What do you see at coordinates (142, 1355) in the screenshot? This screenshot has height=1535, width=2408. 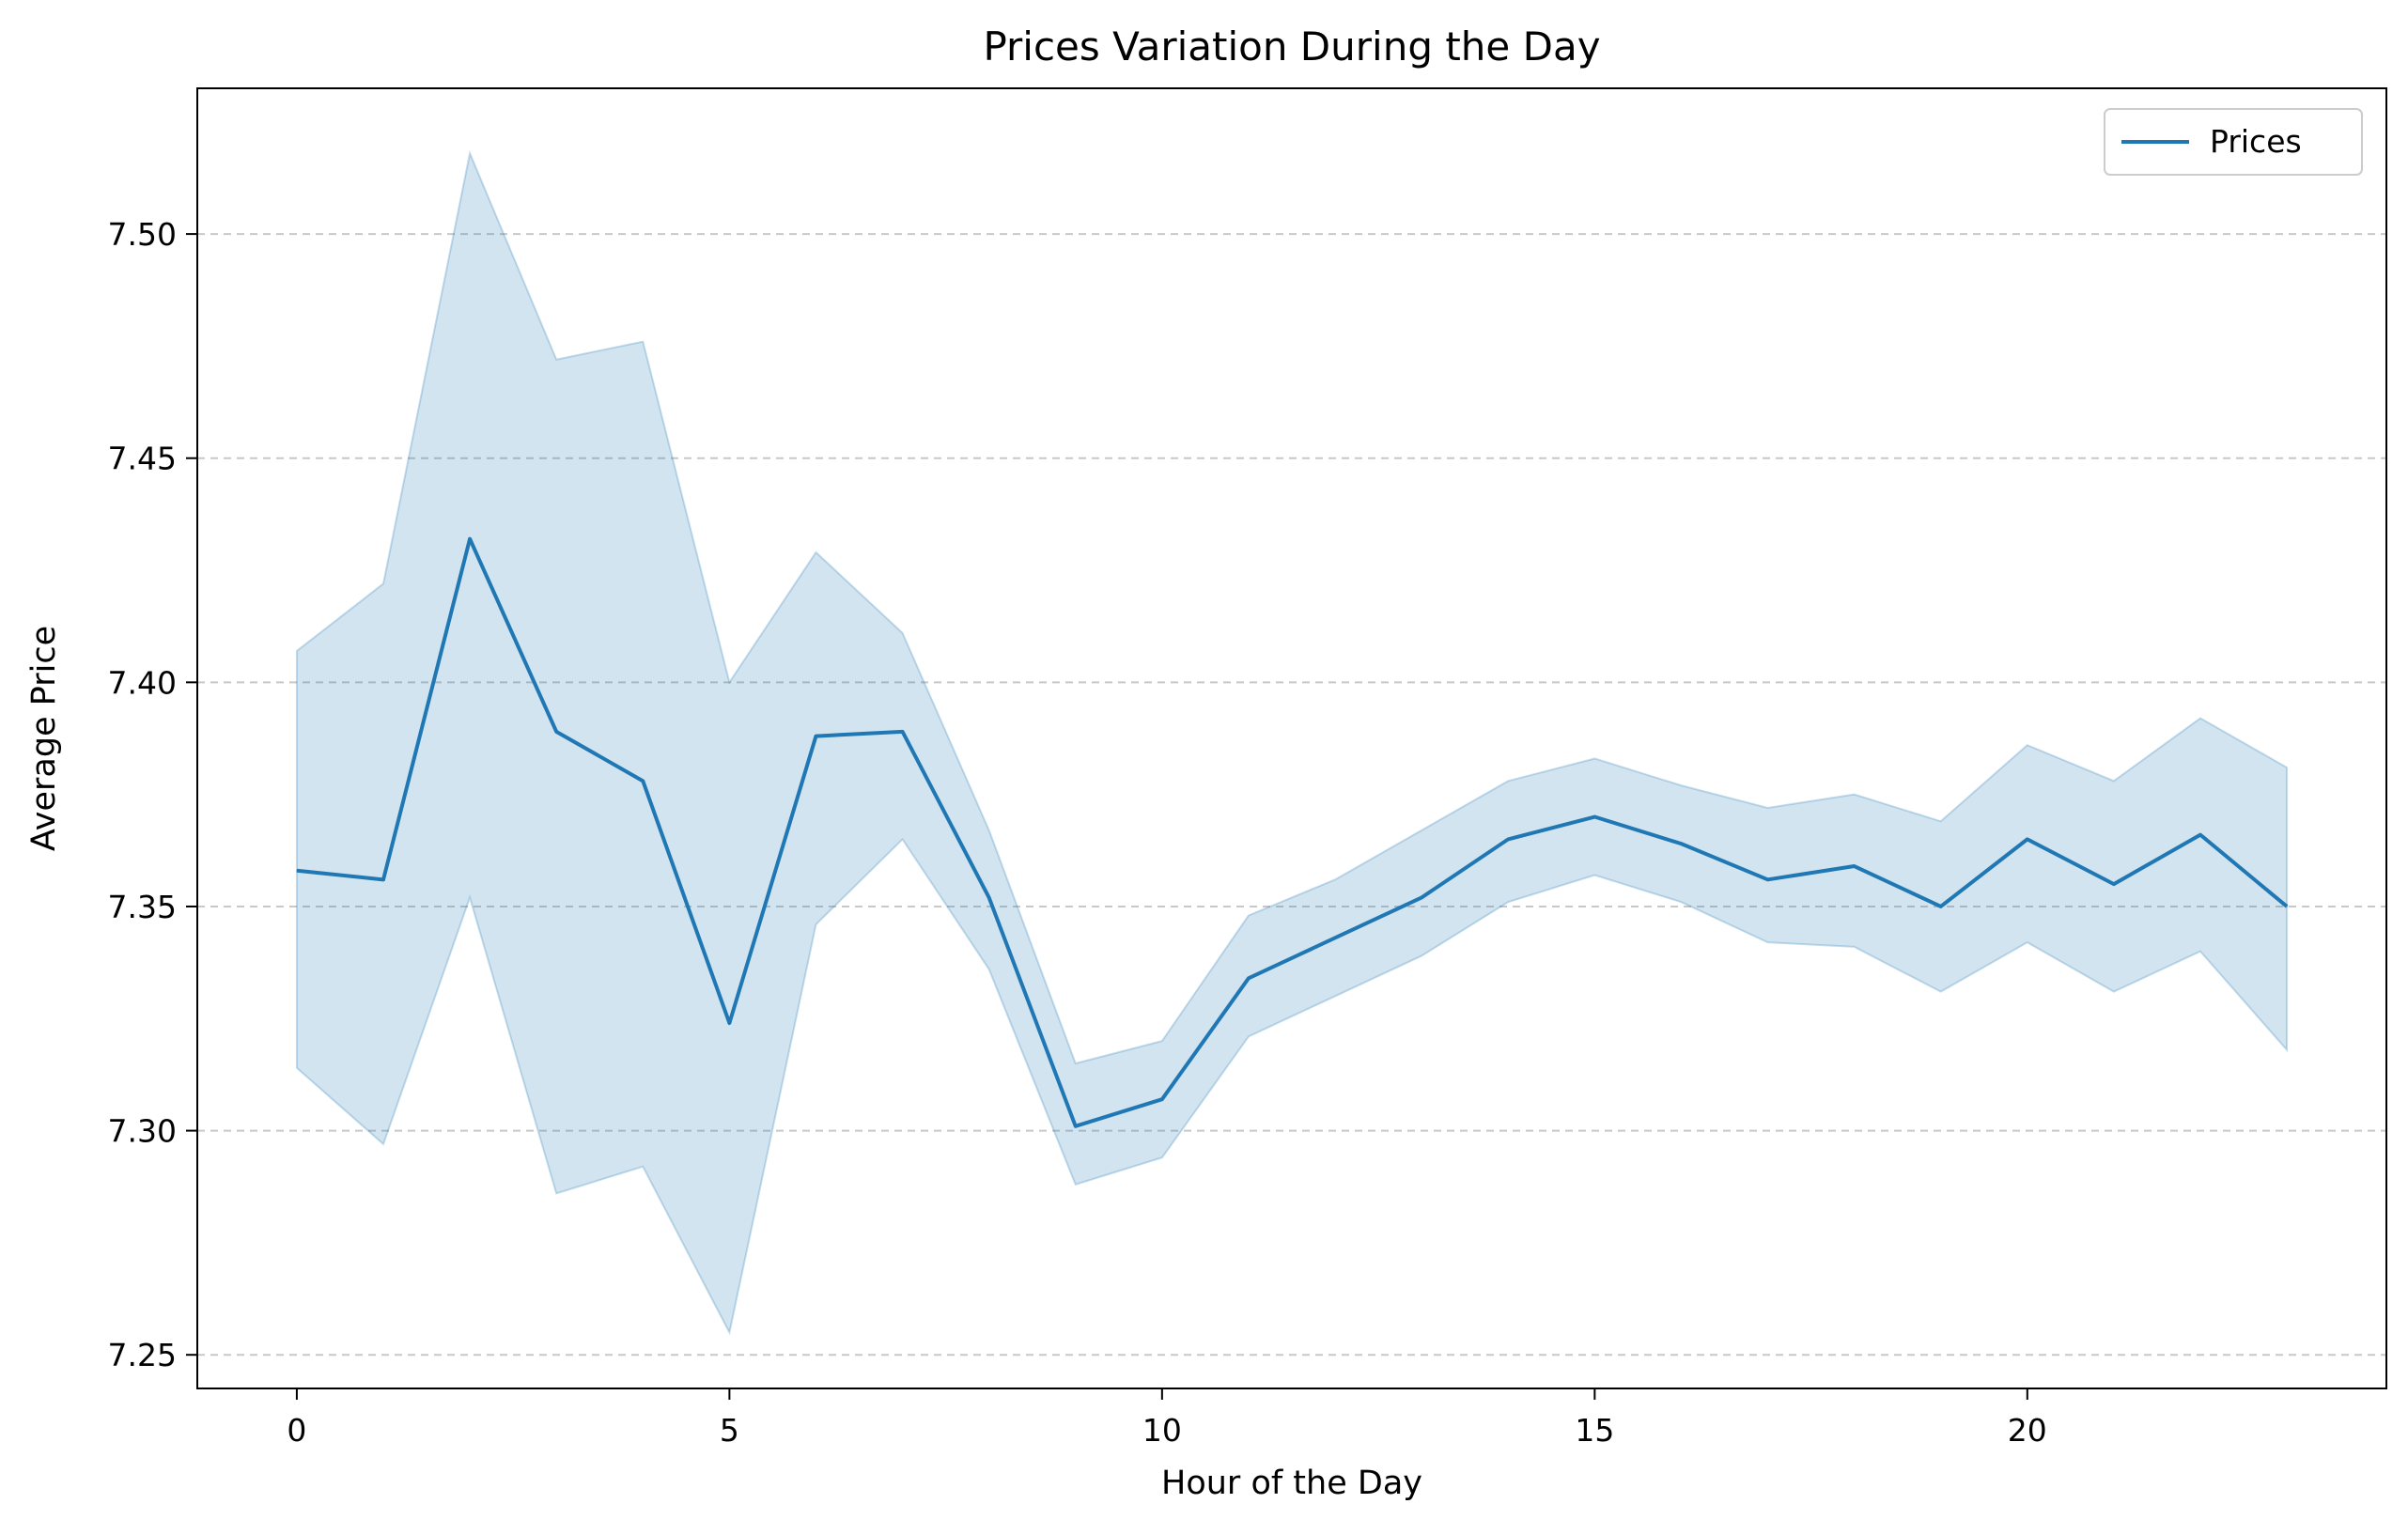 I see `y-tick-label: 7.25` at bounding box center [142, 1355].